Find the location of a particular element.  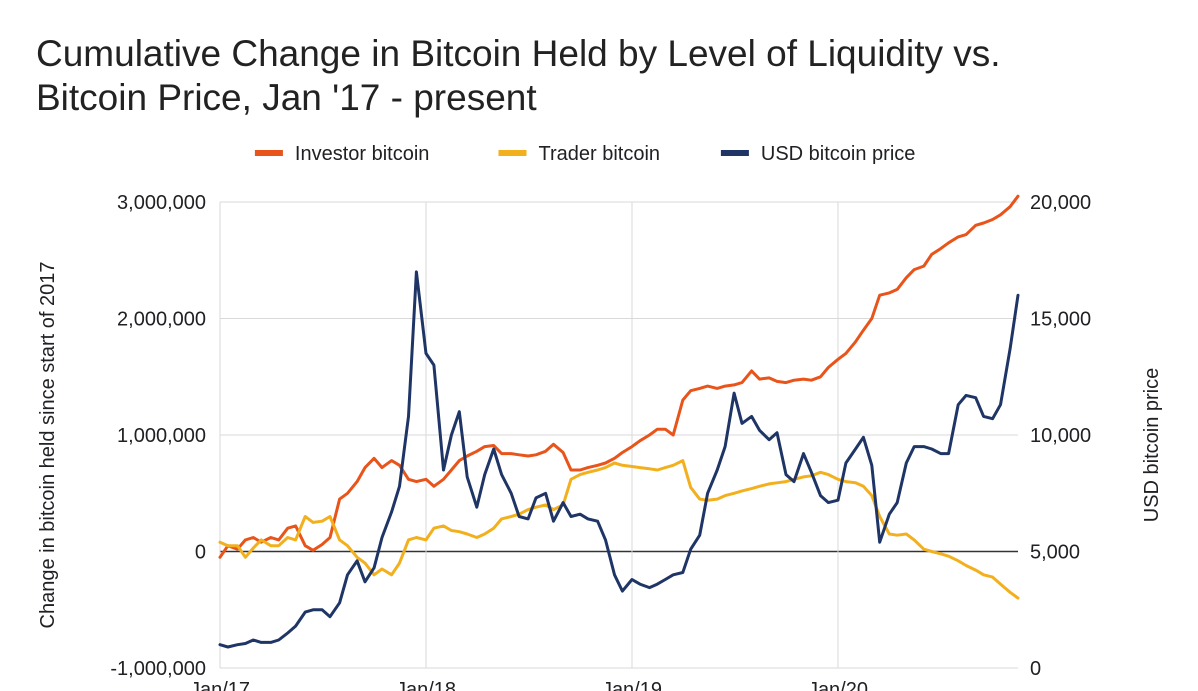

y2-tick-label: 20,000 is located at coordinates (1060, 203).